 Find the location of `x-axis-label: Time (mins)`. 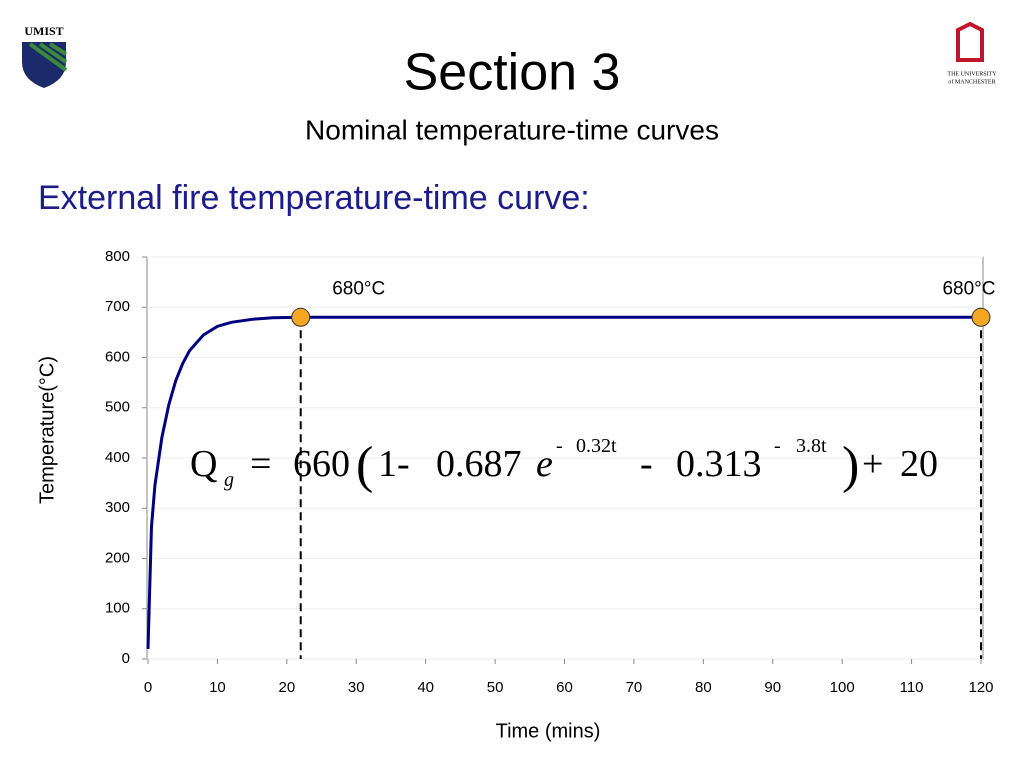

x-axis-label: Time (mins) is located at coordinates (548, 731).